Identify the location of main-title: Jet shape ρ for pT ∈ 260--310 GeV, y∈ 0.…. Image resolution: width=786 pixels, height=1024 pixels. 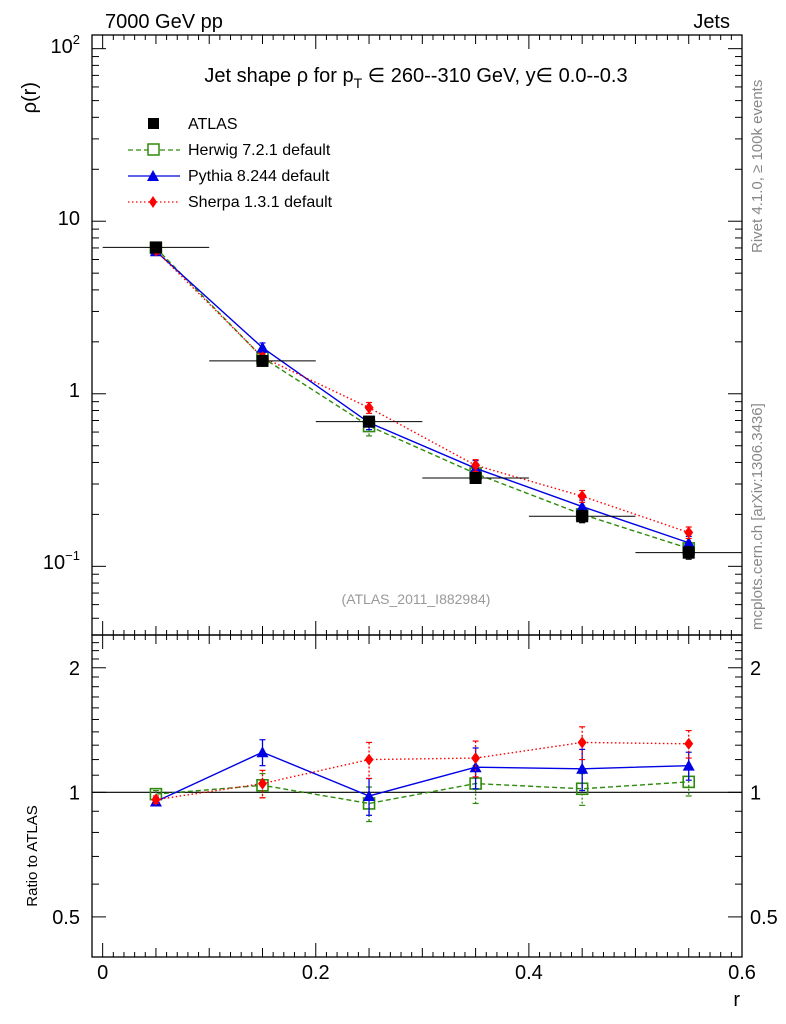
(415, 78).